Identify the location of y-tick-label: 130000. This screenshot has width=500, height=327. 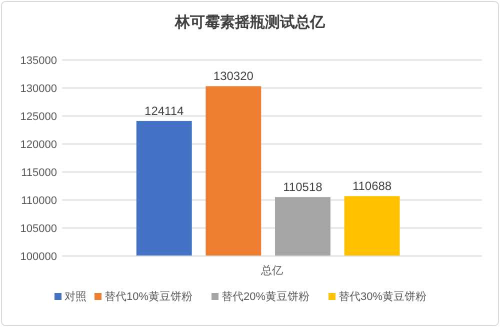
(38, 89).